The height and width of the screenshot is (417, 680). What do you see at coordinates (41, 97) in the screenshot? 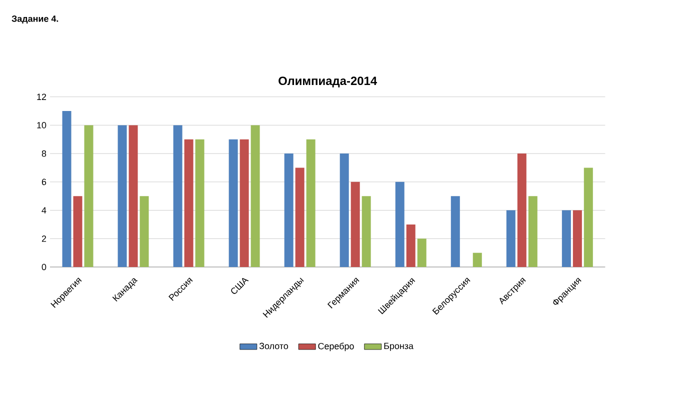
I see `y-tick-label: 12` at bounding box center [41, 97].